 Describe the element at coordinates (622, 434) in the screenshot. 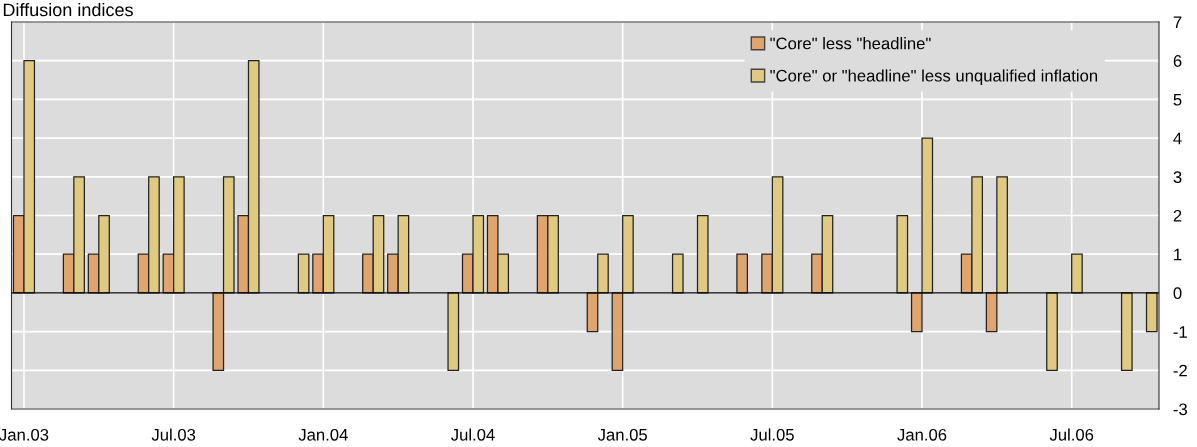

I see `x-tick-label: Jan.05` at that location.